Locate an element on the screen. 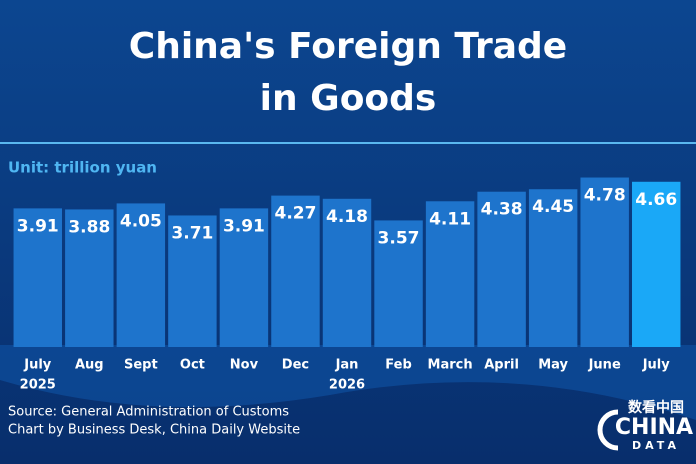 The width and height of the screenshot is (696, 464). logo: 数看中国 CHINA DATA is located at coordinates (645, 425).